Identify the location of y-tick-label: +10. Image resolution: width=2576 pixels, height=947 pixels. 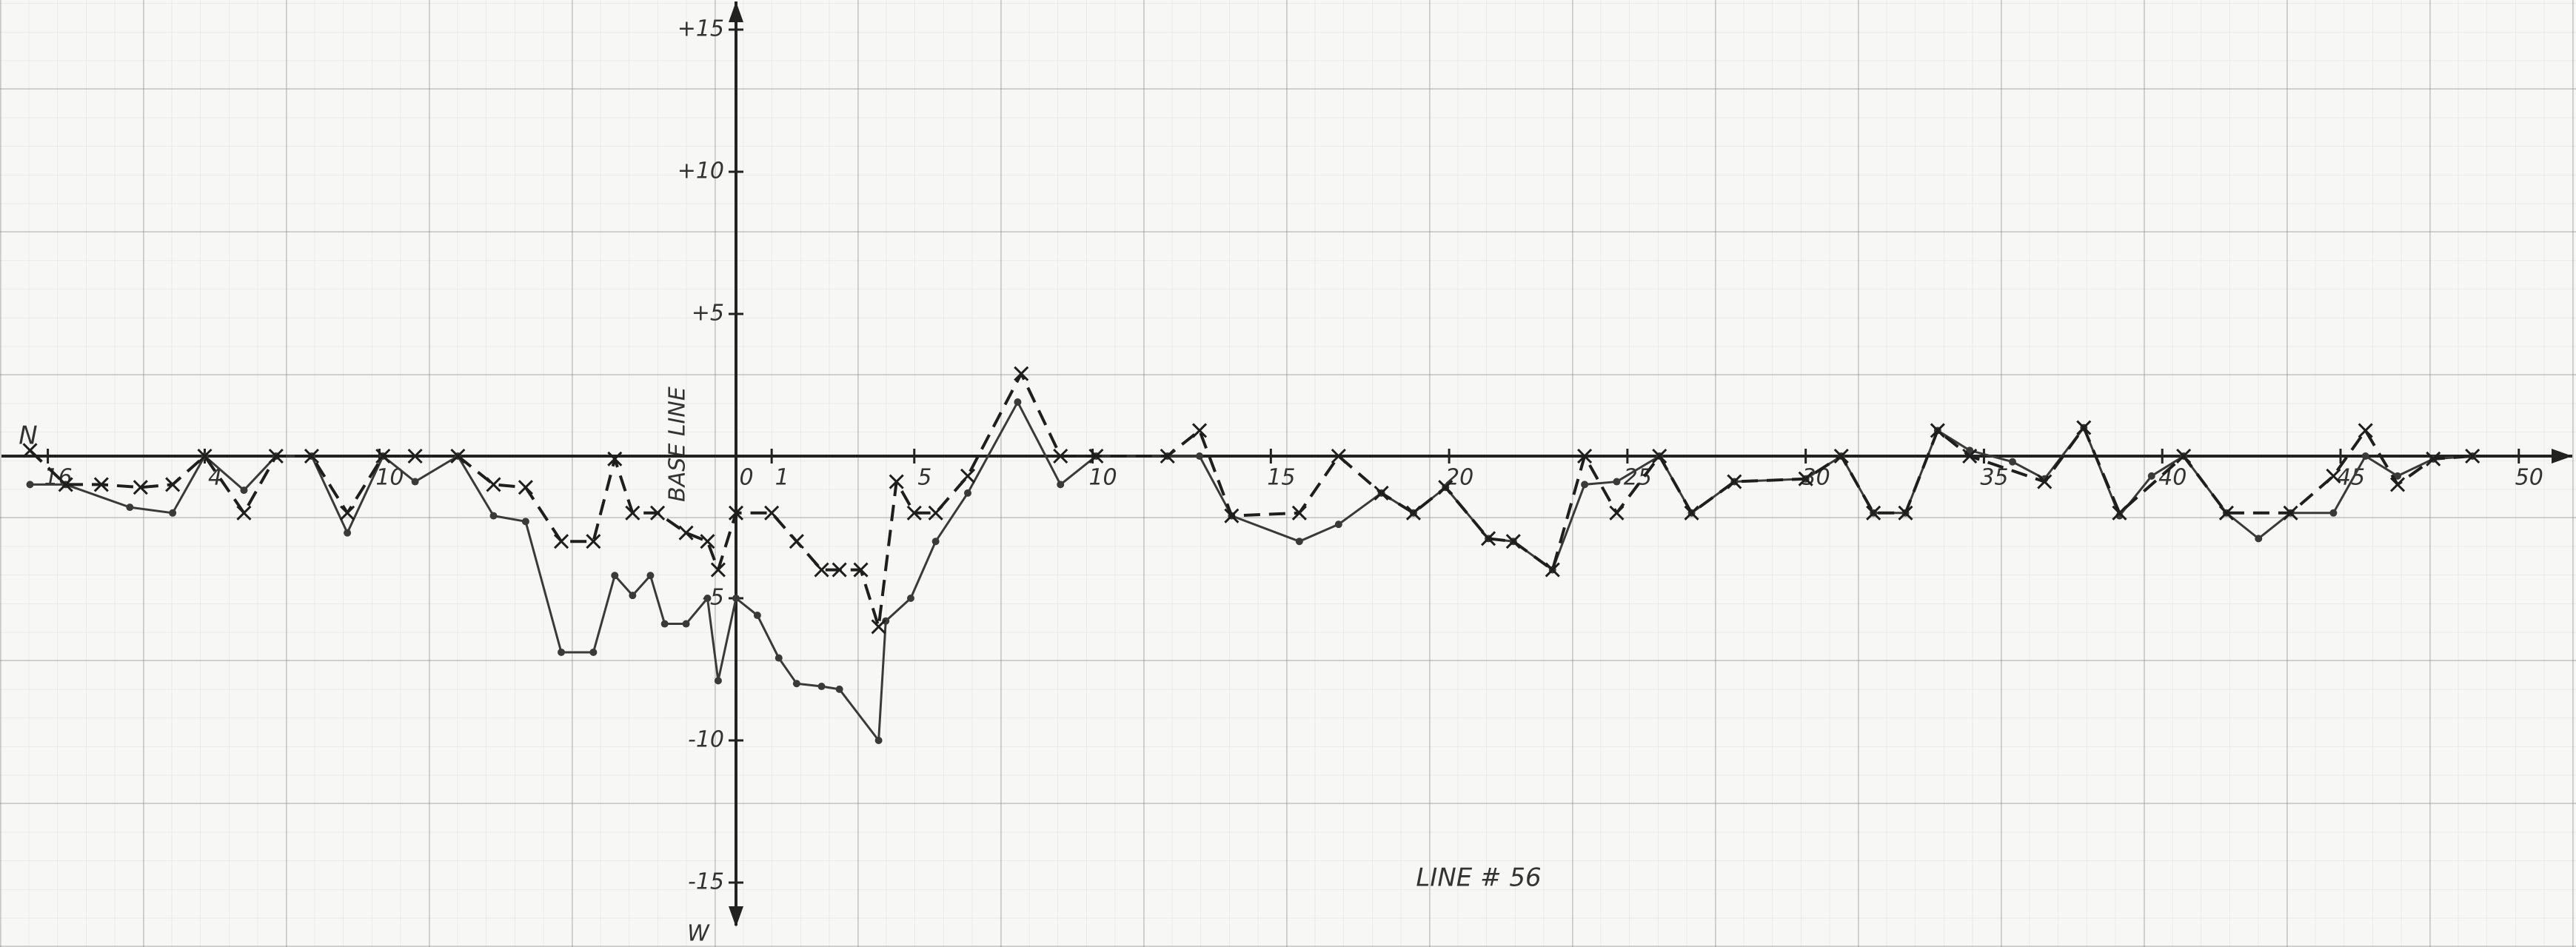
(701, 171).